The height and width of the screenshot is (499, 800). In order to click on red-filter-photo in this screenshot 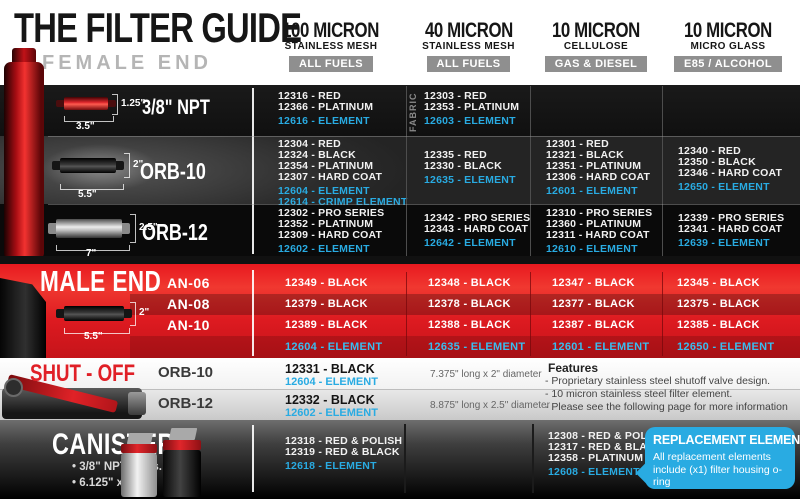, I will do `click(24, 161)`.